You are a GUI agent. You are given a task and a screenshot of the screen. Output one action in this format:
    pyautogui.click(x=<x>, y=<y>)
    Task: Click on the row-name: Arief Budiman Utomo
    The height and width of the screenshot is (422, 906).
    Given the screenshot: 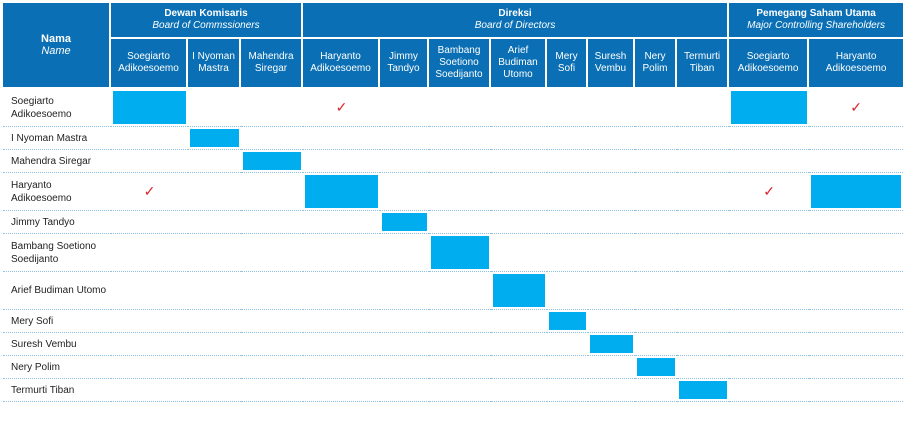 What is the action you would take?
    pyautogui.click(x=57, y=291)
    